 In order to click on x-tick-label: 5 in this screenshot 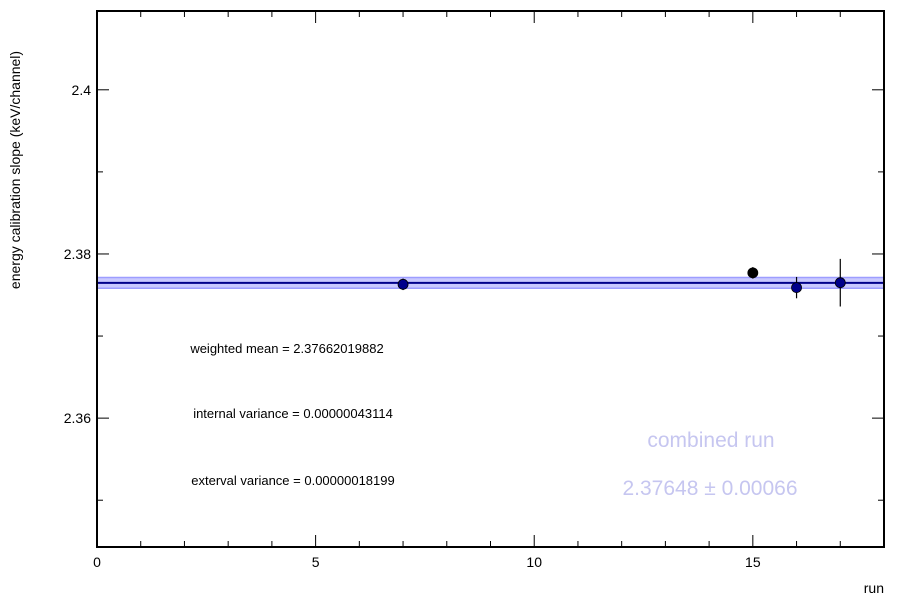, I will do `click(316, 562)`.